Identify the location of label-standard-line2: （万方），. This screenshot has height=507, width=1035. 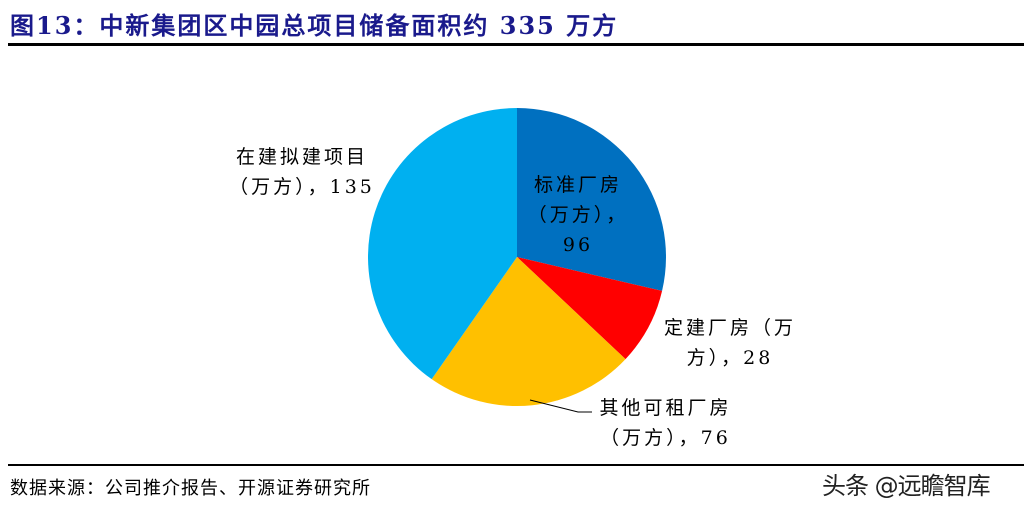
(578, 215).